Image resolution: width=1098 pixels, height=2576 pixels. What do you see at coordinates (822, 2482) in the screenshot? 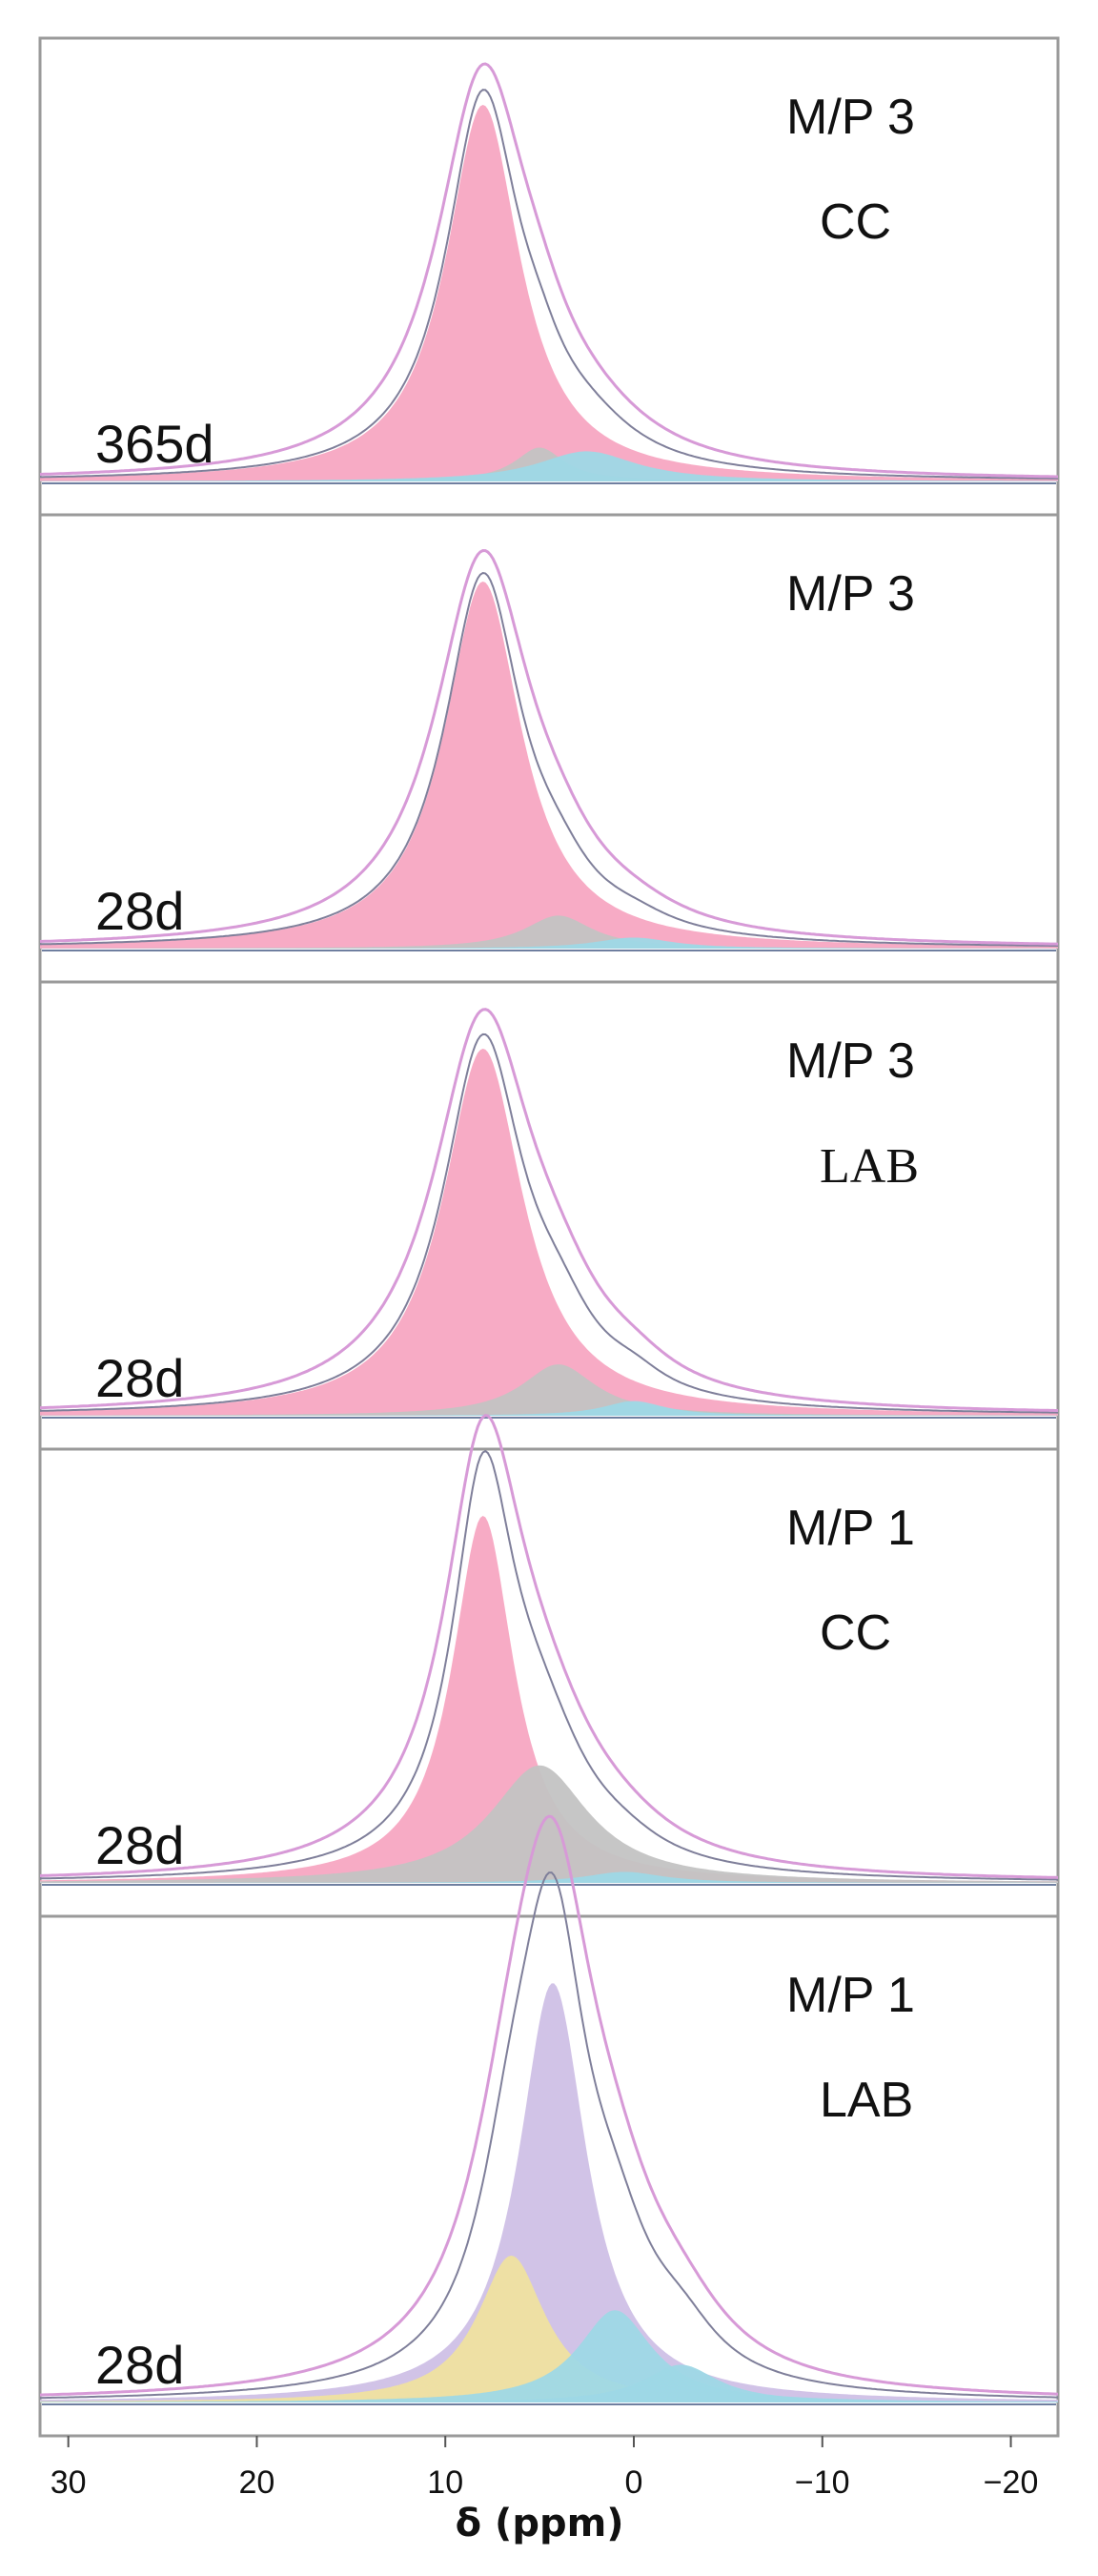
I see `x-tick-label: −10` at bounding box center [822, 2482].